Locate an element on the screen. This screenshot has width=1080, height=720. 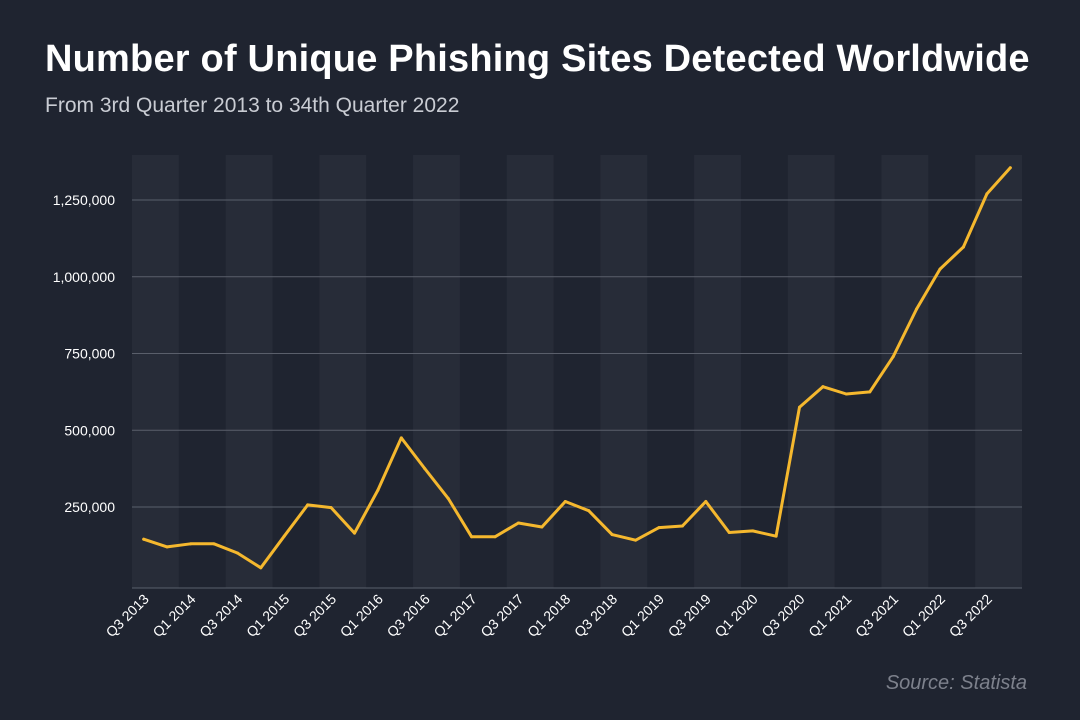
x-tick-label: Q3 2019 is located at coordinates (689, 615).